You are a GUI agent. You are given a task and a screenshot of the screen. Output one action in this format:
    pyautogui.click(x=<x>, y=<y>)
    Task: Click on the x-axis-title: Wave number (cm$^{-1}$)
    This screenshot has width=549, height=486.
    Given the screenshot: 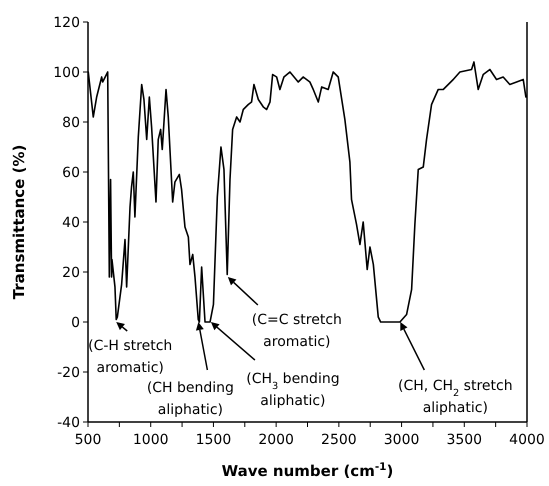 What is the action you would take?
    pyautogui.click(x=308, y=470)
    